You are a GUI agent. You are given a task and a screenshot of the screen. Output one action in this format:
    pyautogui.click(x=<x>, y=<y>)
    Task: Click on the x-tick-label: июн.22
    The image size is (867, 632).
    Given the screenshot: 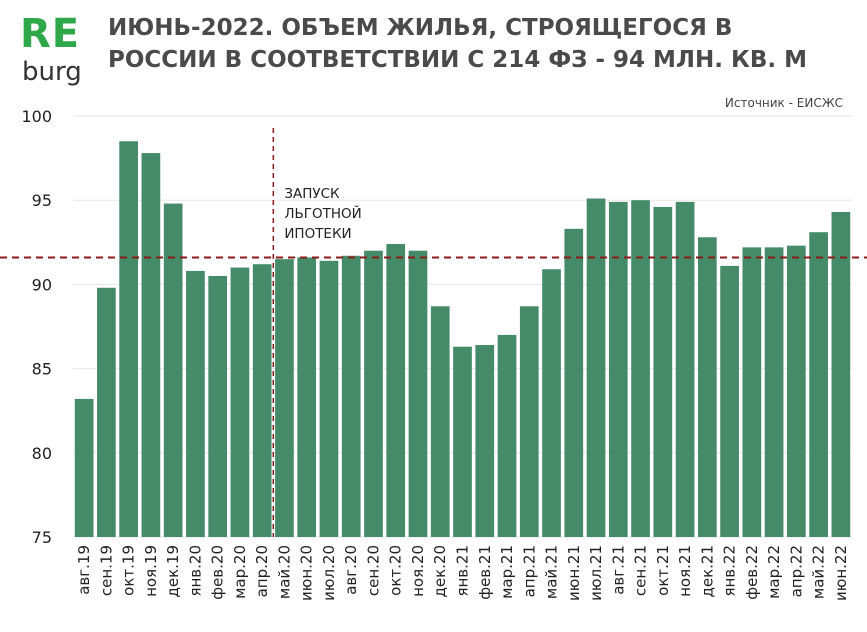 What is the action you would take?
    pyautogui.click(x=841, y=573)
    